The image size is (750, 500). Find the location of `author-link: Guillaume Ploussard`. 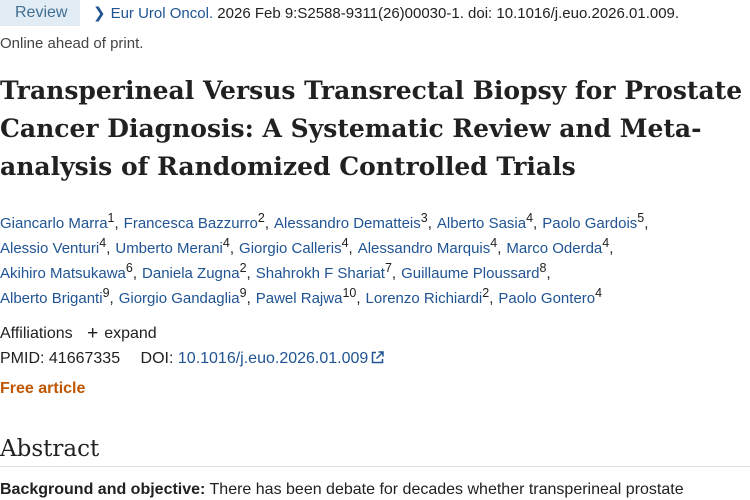

author-link: Guillaume Ploussard is located at coordinates (470, 273).